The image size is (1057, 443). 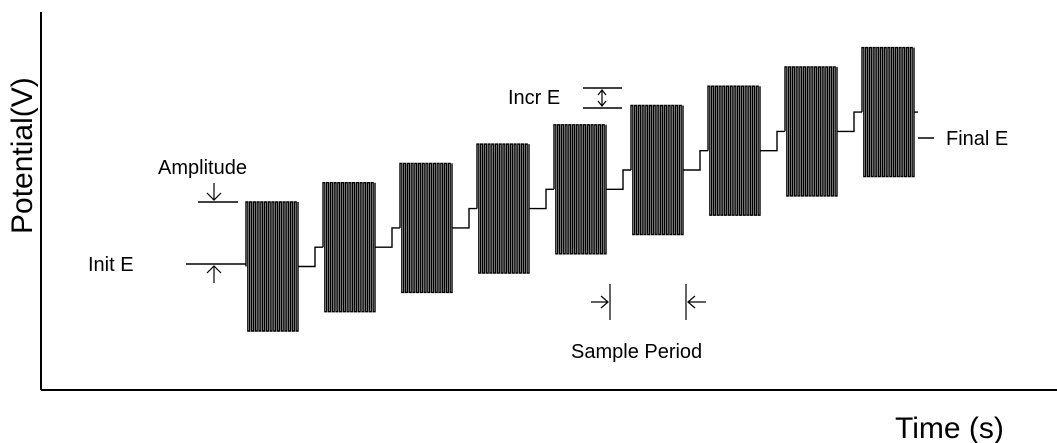 What do you see at coordinates (22, 155) in the screenshot?
I see `y-axis-title: Potential(V)` at bounding box center [22, 155].